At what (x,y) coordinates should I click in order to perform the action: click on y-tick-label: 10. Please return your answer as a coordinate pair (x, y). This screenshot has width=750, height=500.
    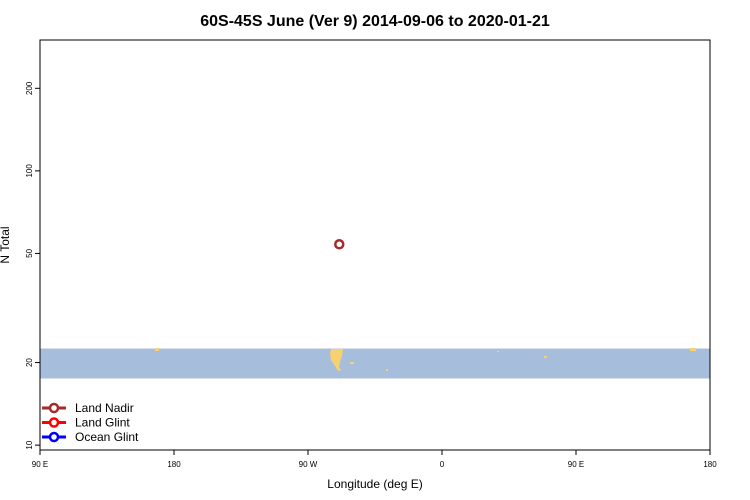
    Looking at the image, I should click on (29, 444).